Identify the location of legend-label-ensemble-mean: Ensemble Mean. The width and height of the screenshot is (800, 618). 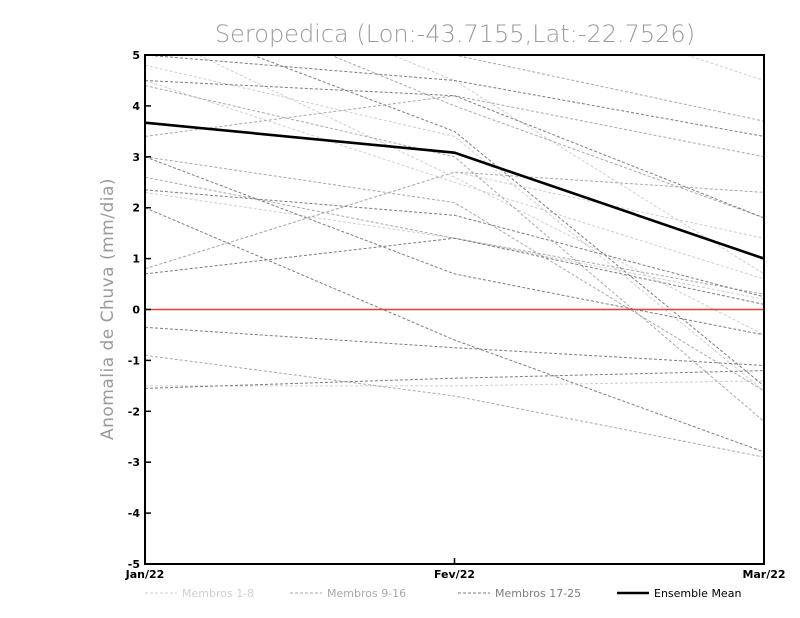
(697, 593).